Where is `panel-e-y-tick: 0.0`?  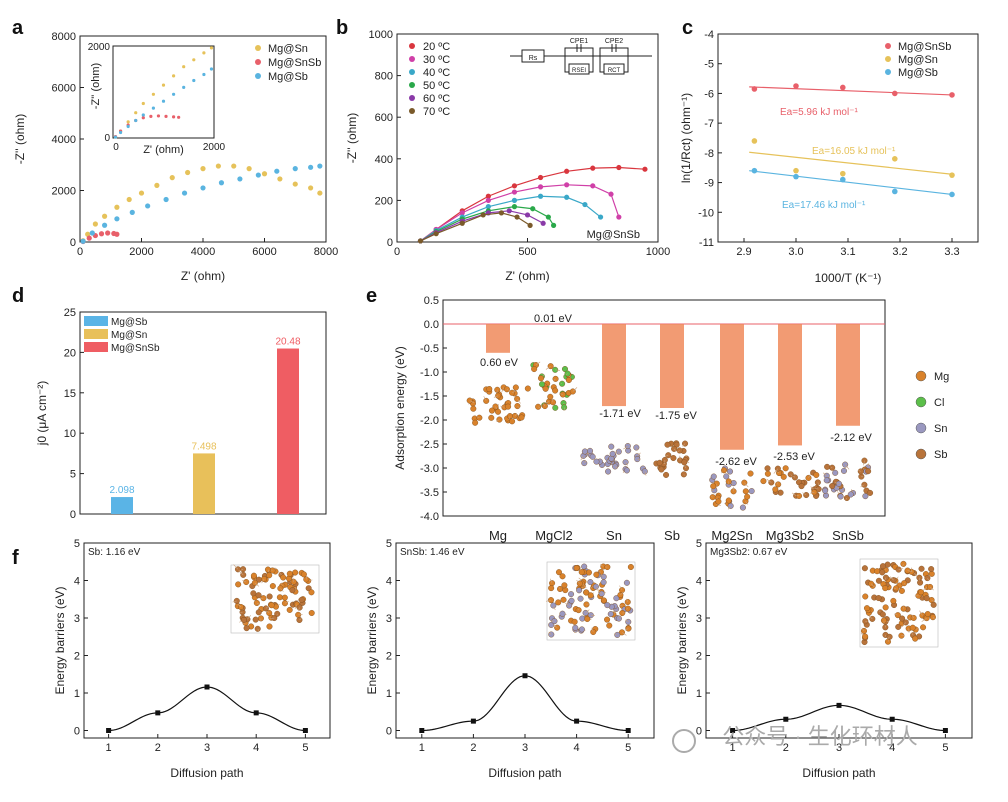 panel-e-y-tick: 0.0 is located at coordinates (431, 325).